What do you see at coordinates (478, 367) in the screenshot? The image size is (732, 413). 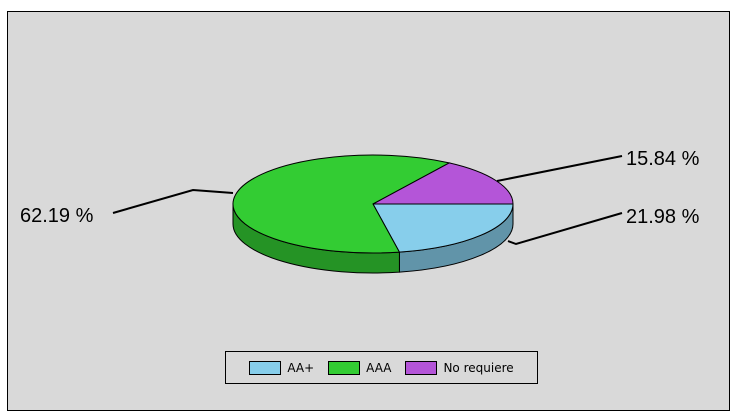 I see `legend-label-no-requiere: No requiere` at bounding box center [478, 367].